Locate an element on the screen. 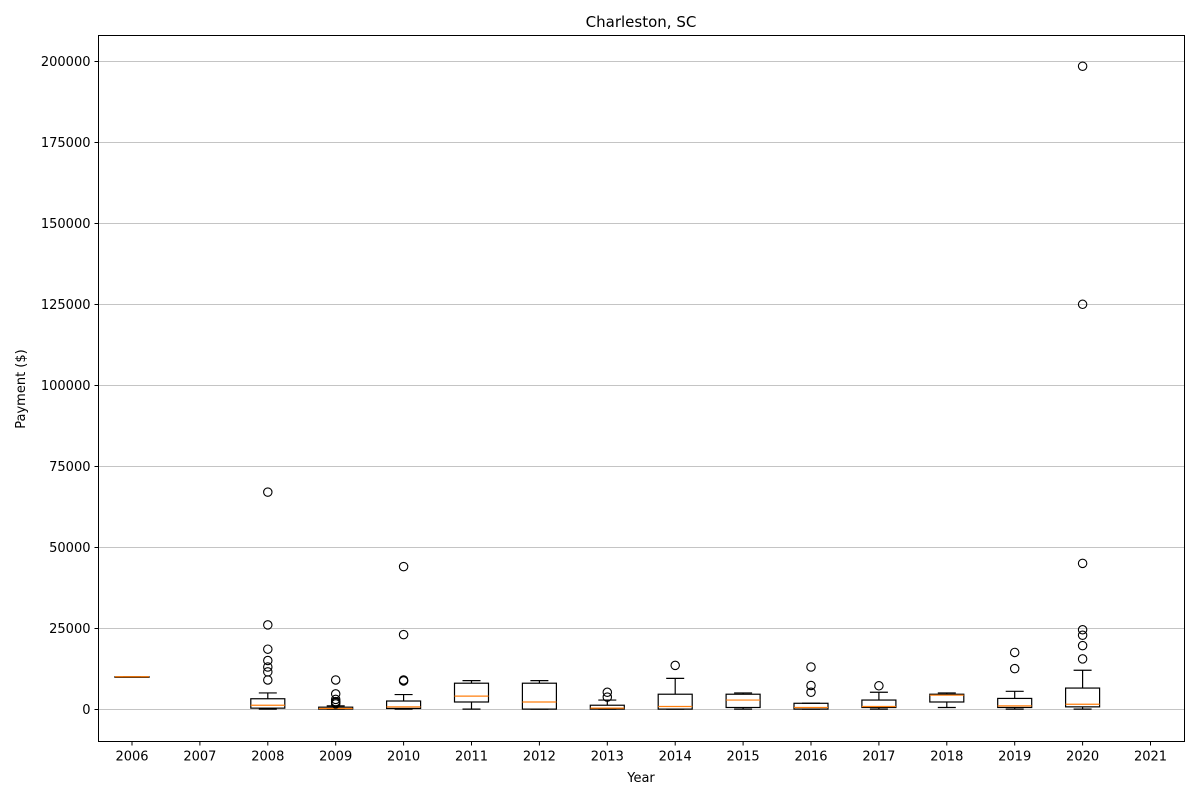 The height and width of the screenshot is (800, 1200). box-2013 is located at coordinates (607, 698).